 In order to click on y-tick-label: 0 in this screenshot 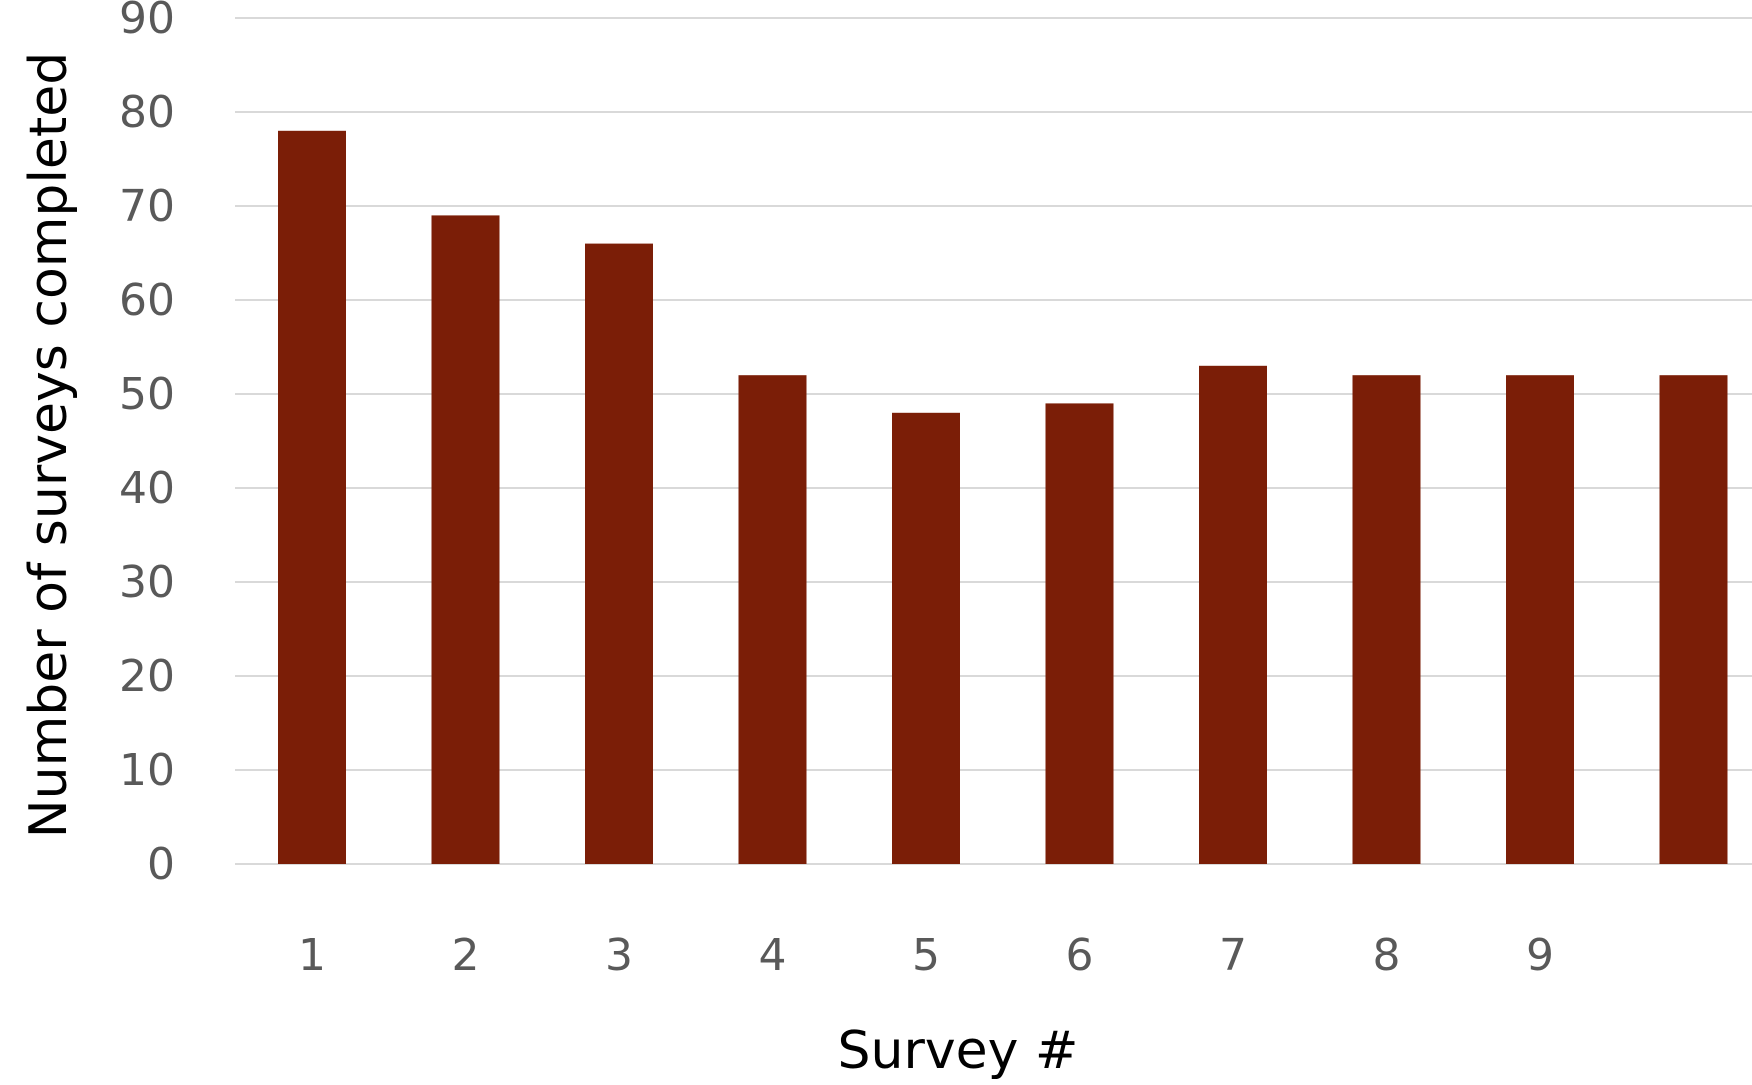, I will do `click(161, 864)`.